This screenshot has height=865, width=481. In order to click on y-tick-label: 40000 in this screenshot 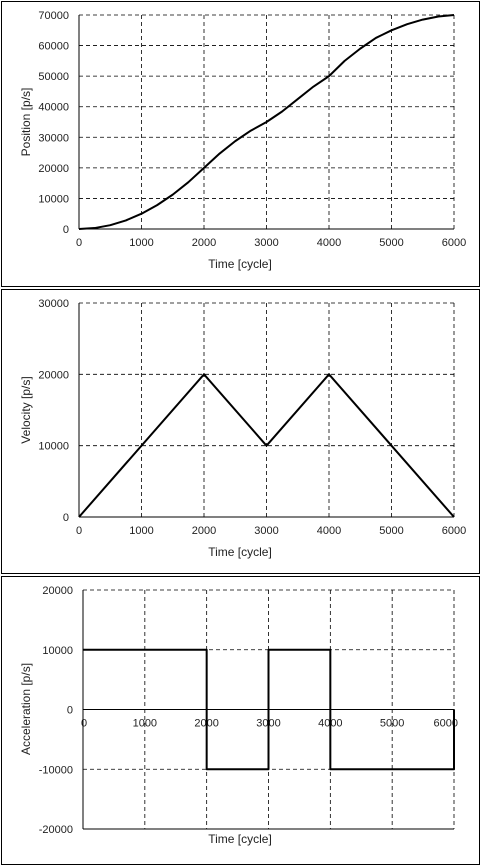, I will do `click(53, 108)`.